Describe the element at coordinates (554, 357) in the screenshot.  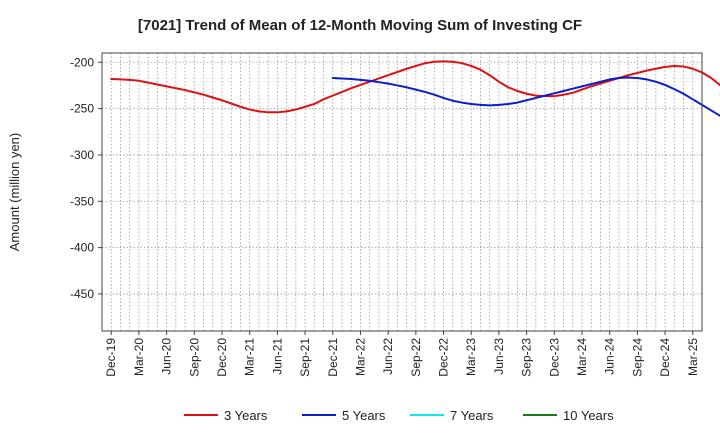
I see `x-tick-label: Dec-23` at that location.